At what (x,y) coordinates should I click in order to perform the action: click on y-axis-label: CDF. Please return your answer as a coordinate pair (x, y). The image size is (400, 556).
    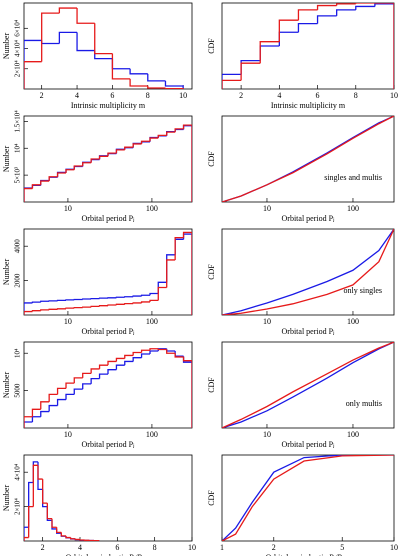
    Looking at the image, I should click on (211, 385).